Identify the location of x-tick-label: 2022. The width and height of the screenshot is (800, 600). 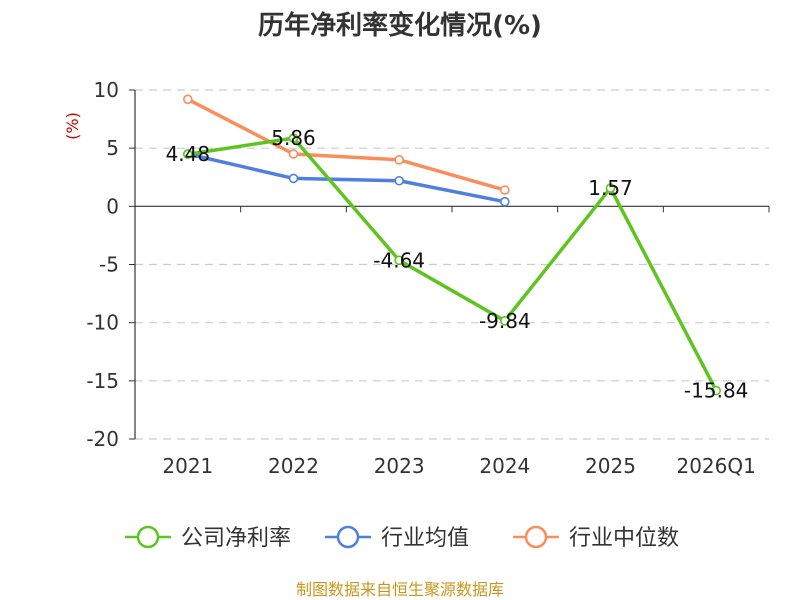
(293, 466).